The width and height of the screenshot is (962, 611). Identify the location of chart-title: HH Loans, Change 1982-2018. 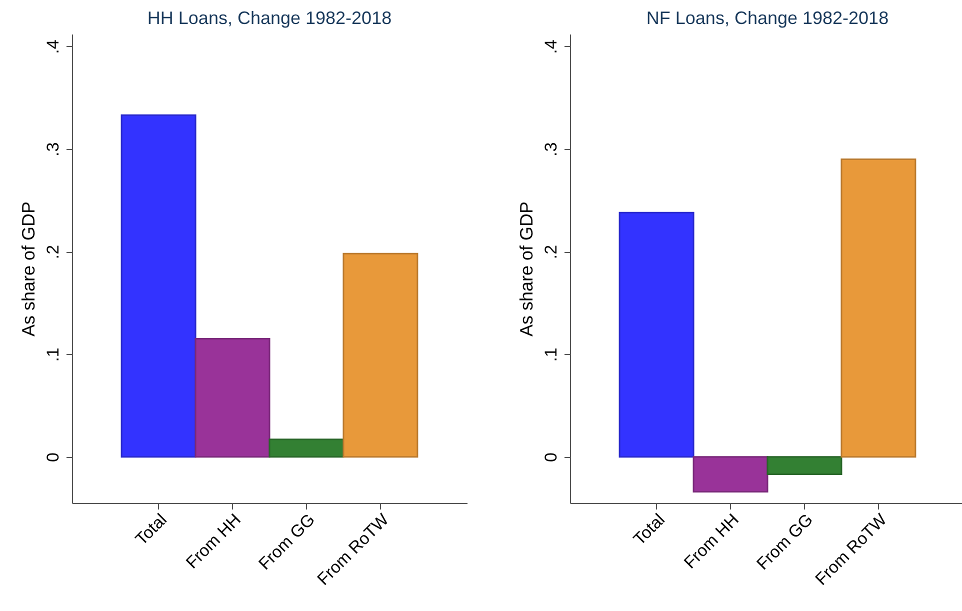
(269, 18).